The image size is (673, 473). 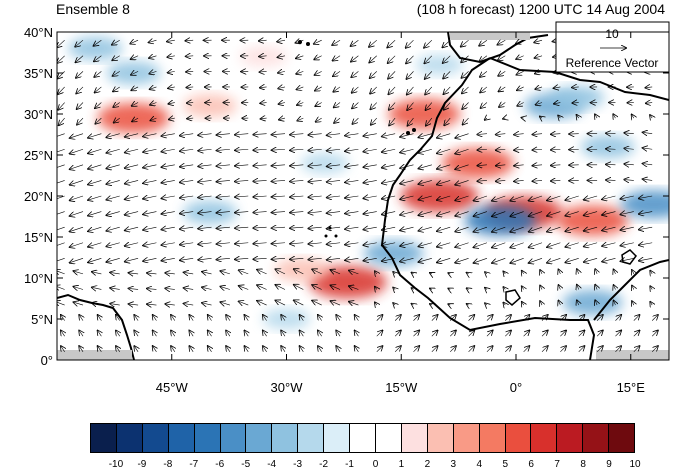 What do you see at coordinates (38, 73) in the screenshot?
I see `lat-tick-label: 35°N` at bounding box center [38, 73].